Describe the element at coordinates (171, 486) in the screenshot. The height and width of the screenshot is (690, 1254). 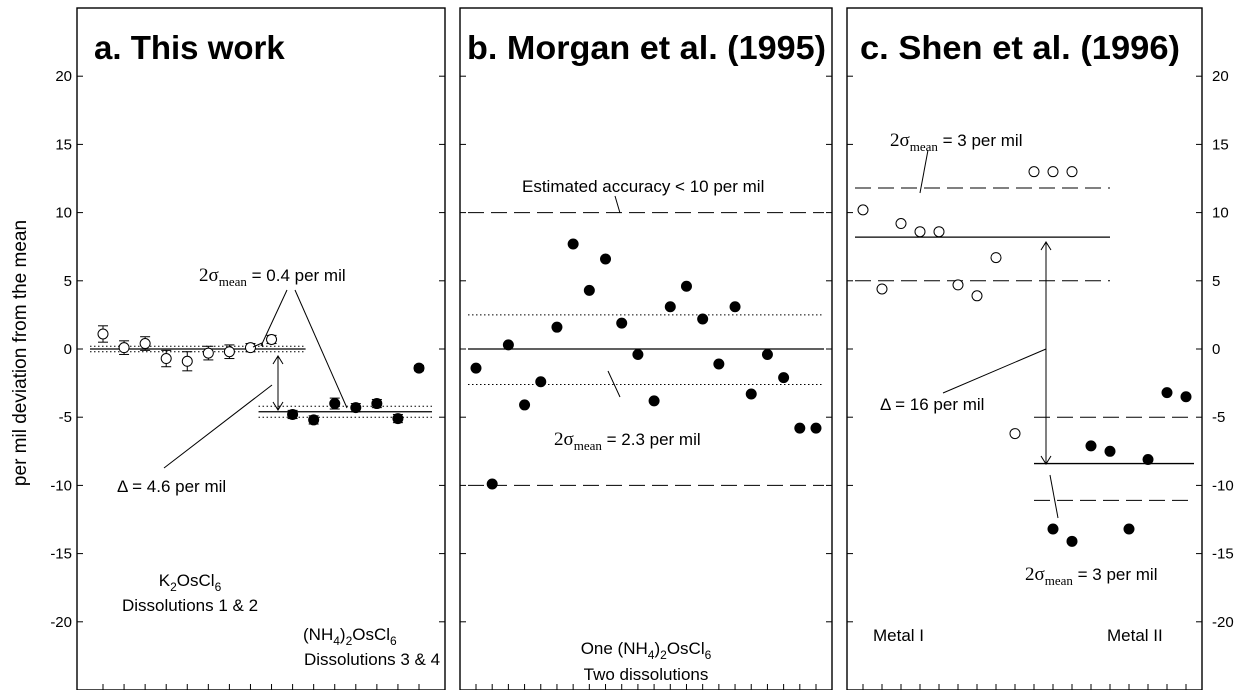
I see `panel-a-delta-label: Δ = 4.6 per mil` at that location.